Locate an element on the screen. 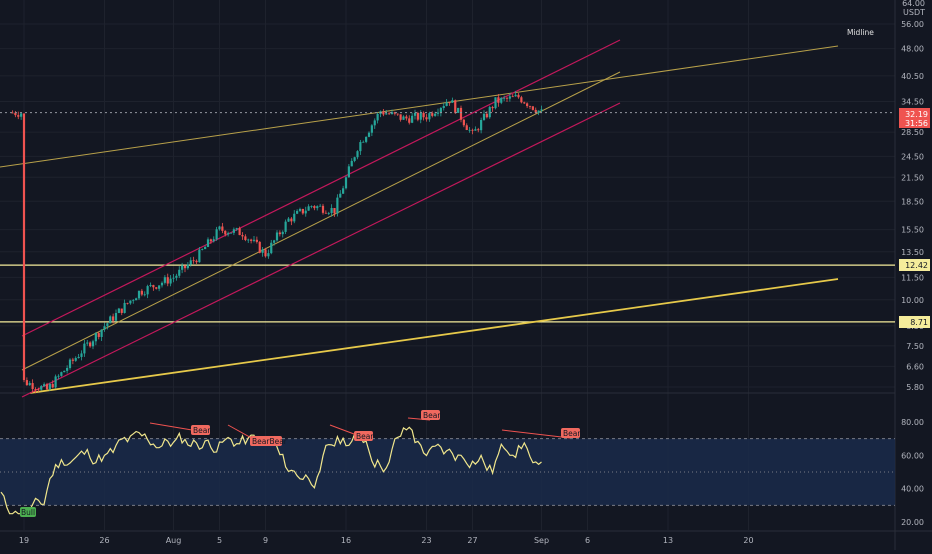  time-tick-label: 19 is located at coordinates (24, 540).